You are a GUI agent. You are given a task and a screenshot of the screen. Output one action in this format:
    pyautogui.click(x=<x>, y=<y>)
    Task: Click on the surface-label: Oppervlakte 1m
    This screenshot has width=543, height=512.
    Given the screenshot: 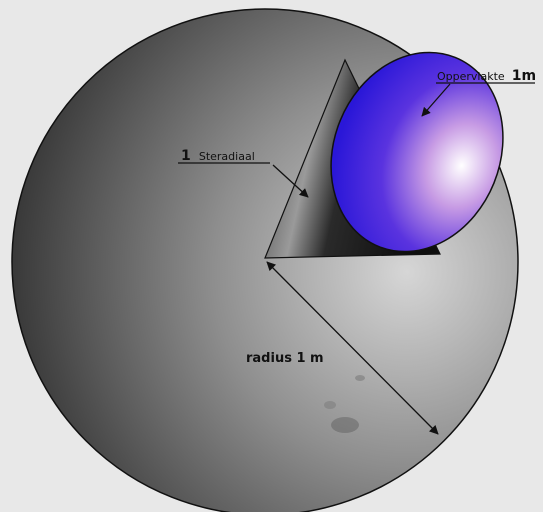 What is the action you would take?
    pyautogui.click(x=486, y=74)
    